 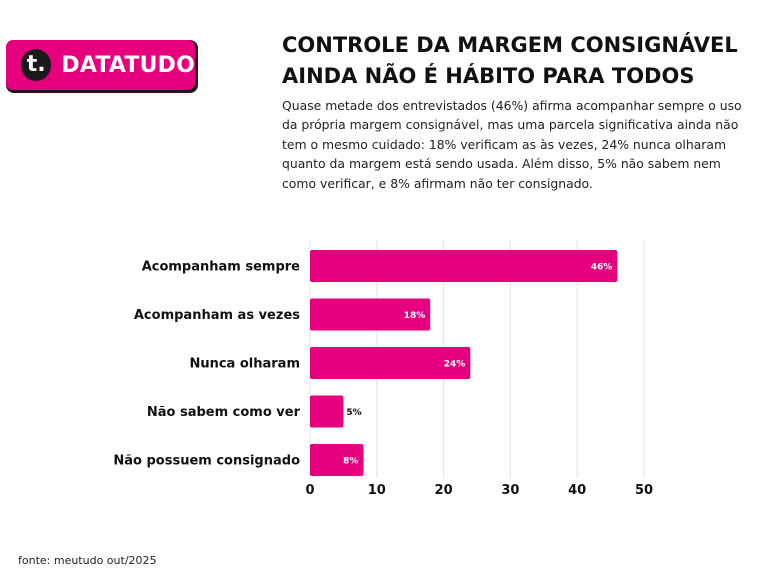 I want to click on logo-badge: t. DATATUDO, so click(x=100, y=65).